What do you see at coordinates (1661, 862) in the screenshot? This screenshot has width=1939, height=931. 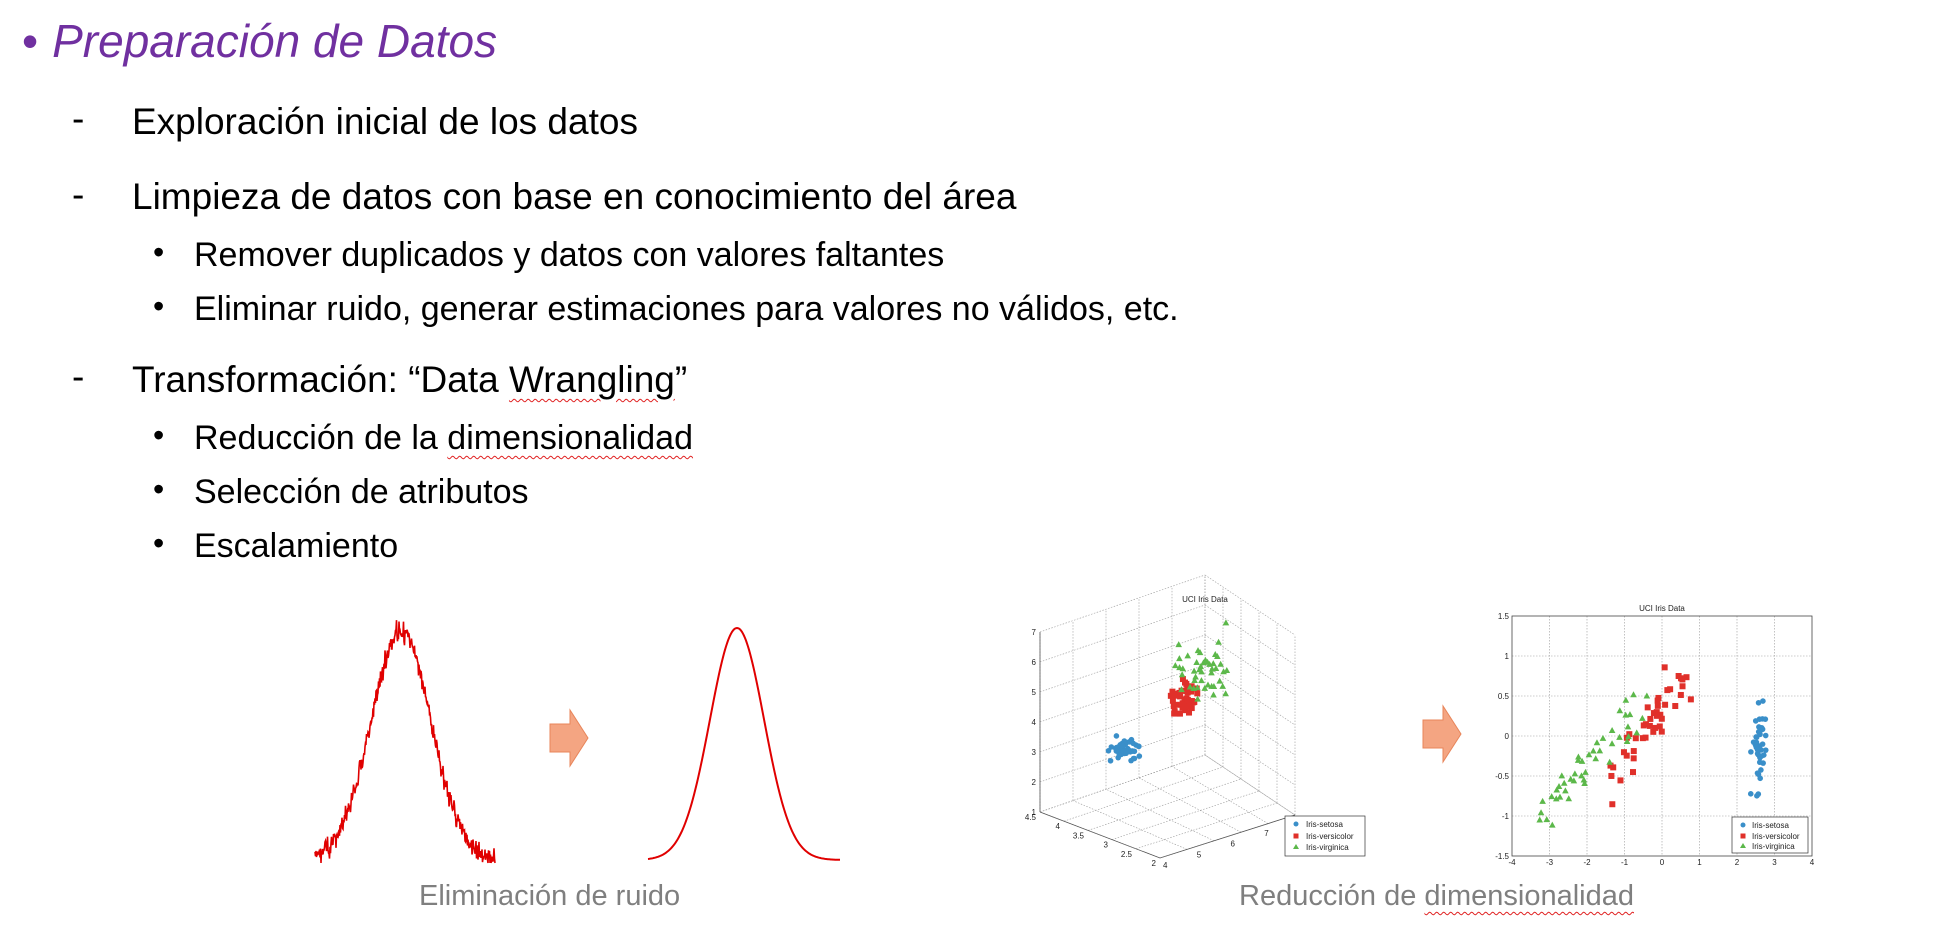 I see `plot2d-x-ticks: -4 -3 -2 -1 0 1 2 3 4` at bounding box center [1661, 862].